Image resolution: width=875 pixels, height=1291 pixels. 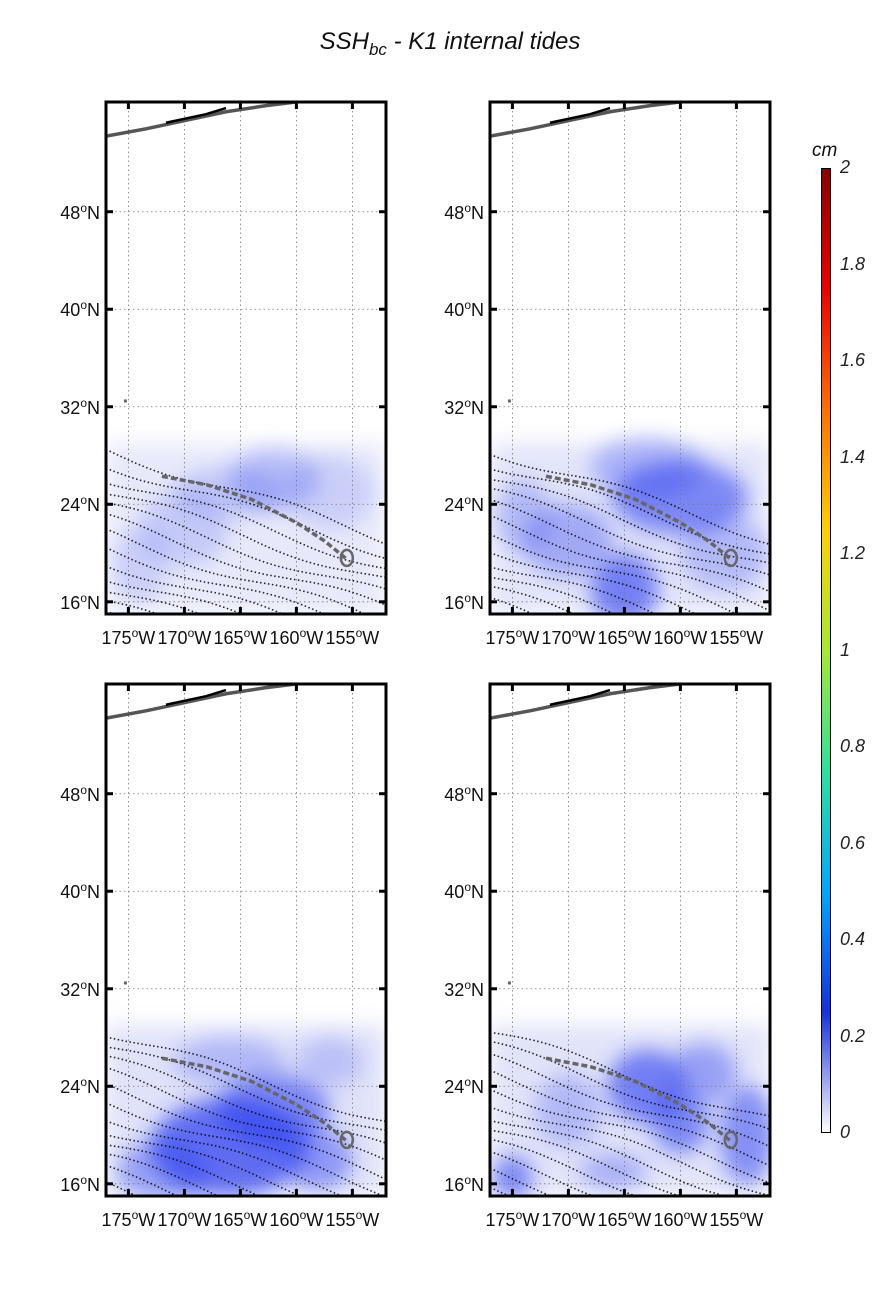 What do you see at coordinates (853, 360) in the screenshot?
I see `colorbar-tick-label: 1.6` at bounding box center [853, 360].